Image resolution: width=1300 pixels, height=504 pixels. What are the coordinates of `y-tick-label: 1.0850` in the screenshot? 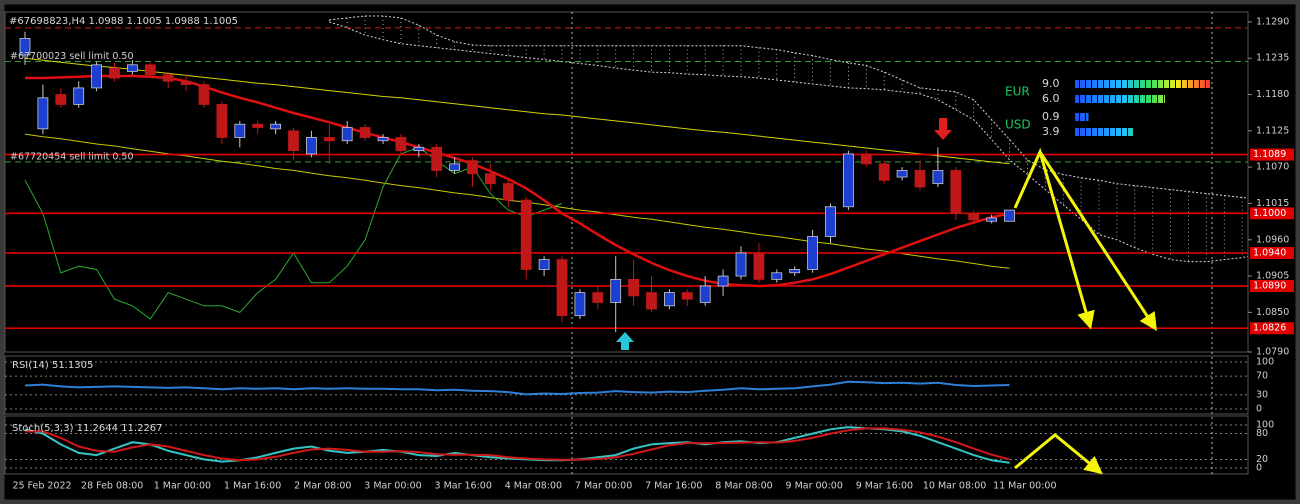 It's located at (1272, 312).